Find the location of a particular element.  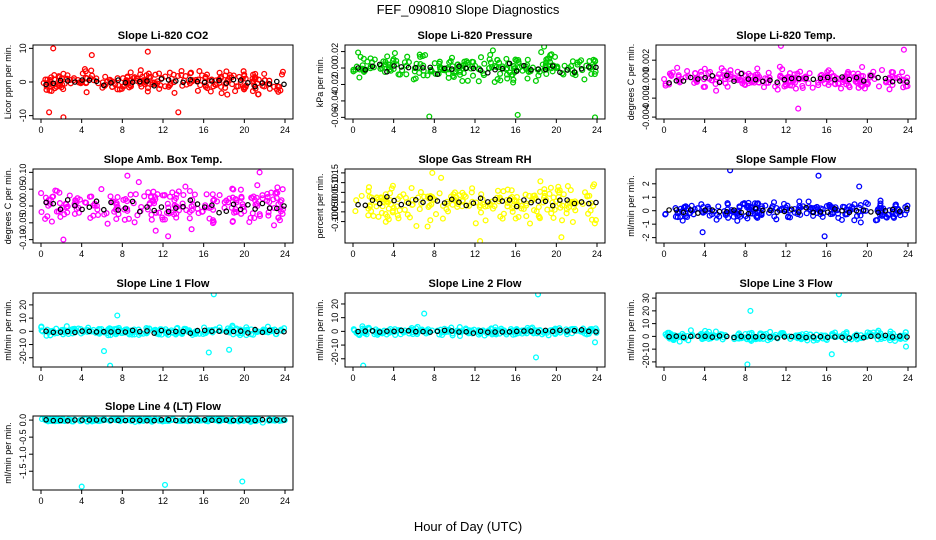

y-tick-label: 0.05 is located at coordinates (23, 189).